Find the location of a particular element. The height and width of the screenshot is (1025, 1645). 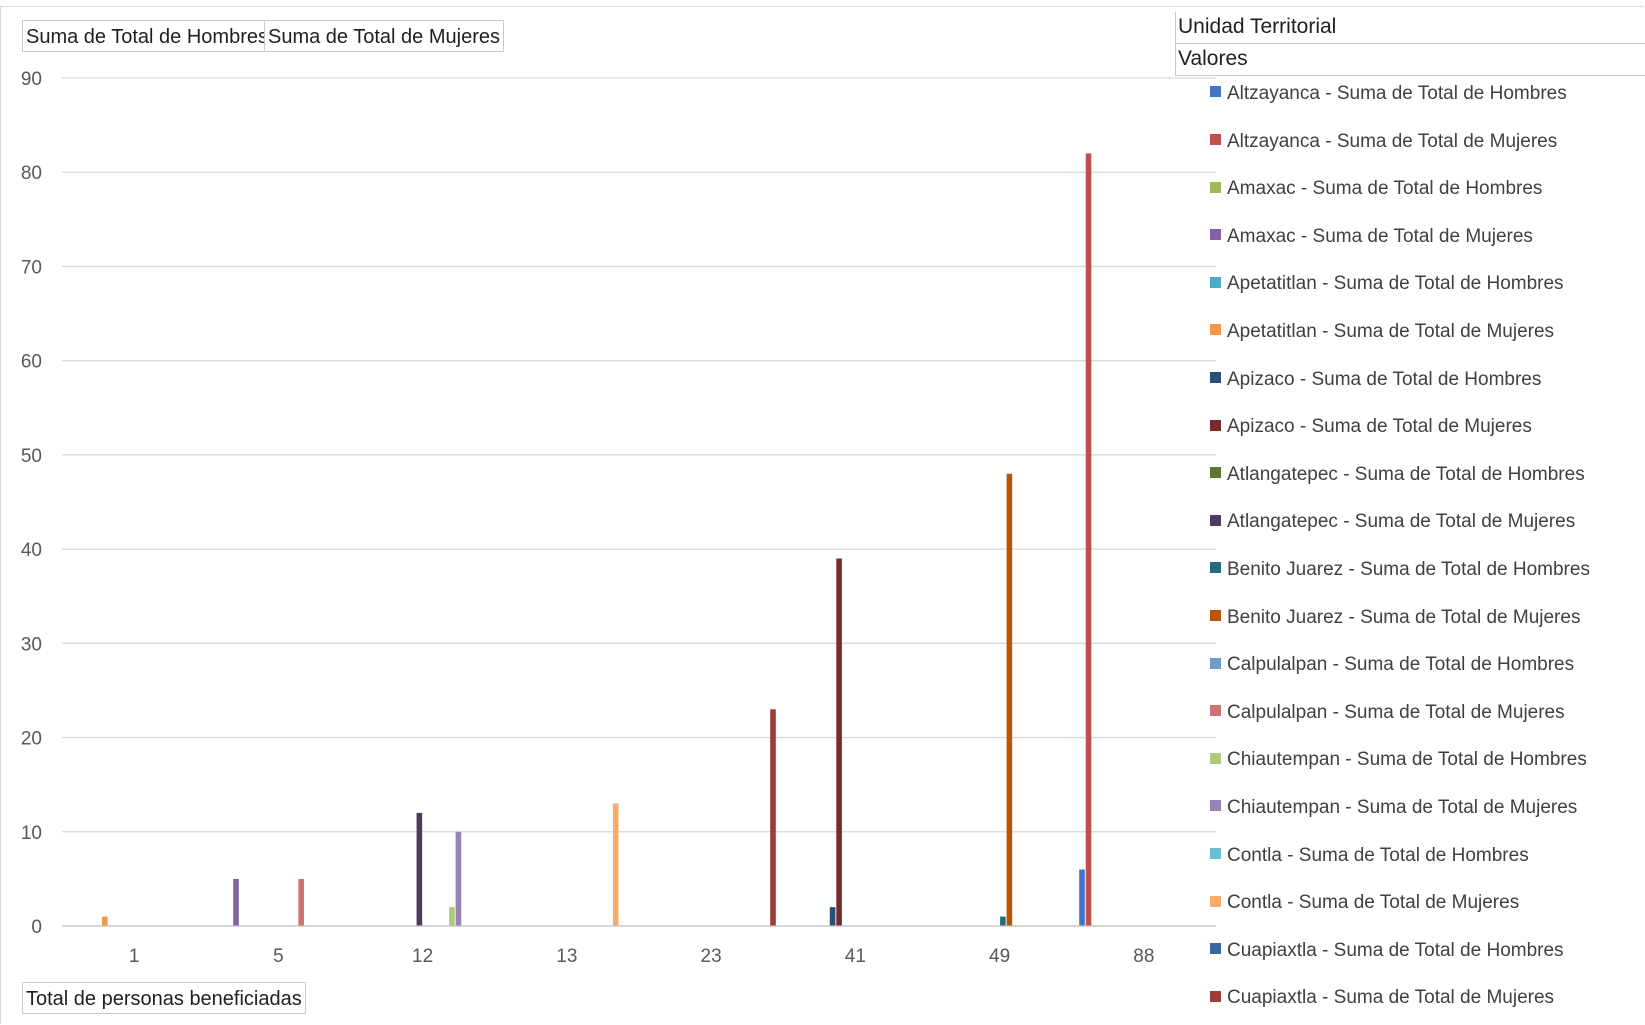

x-tick-label: 23 is located at coordinates (711, 956).